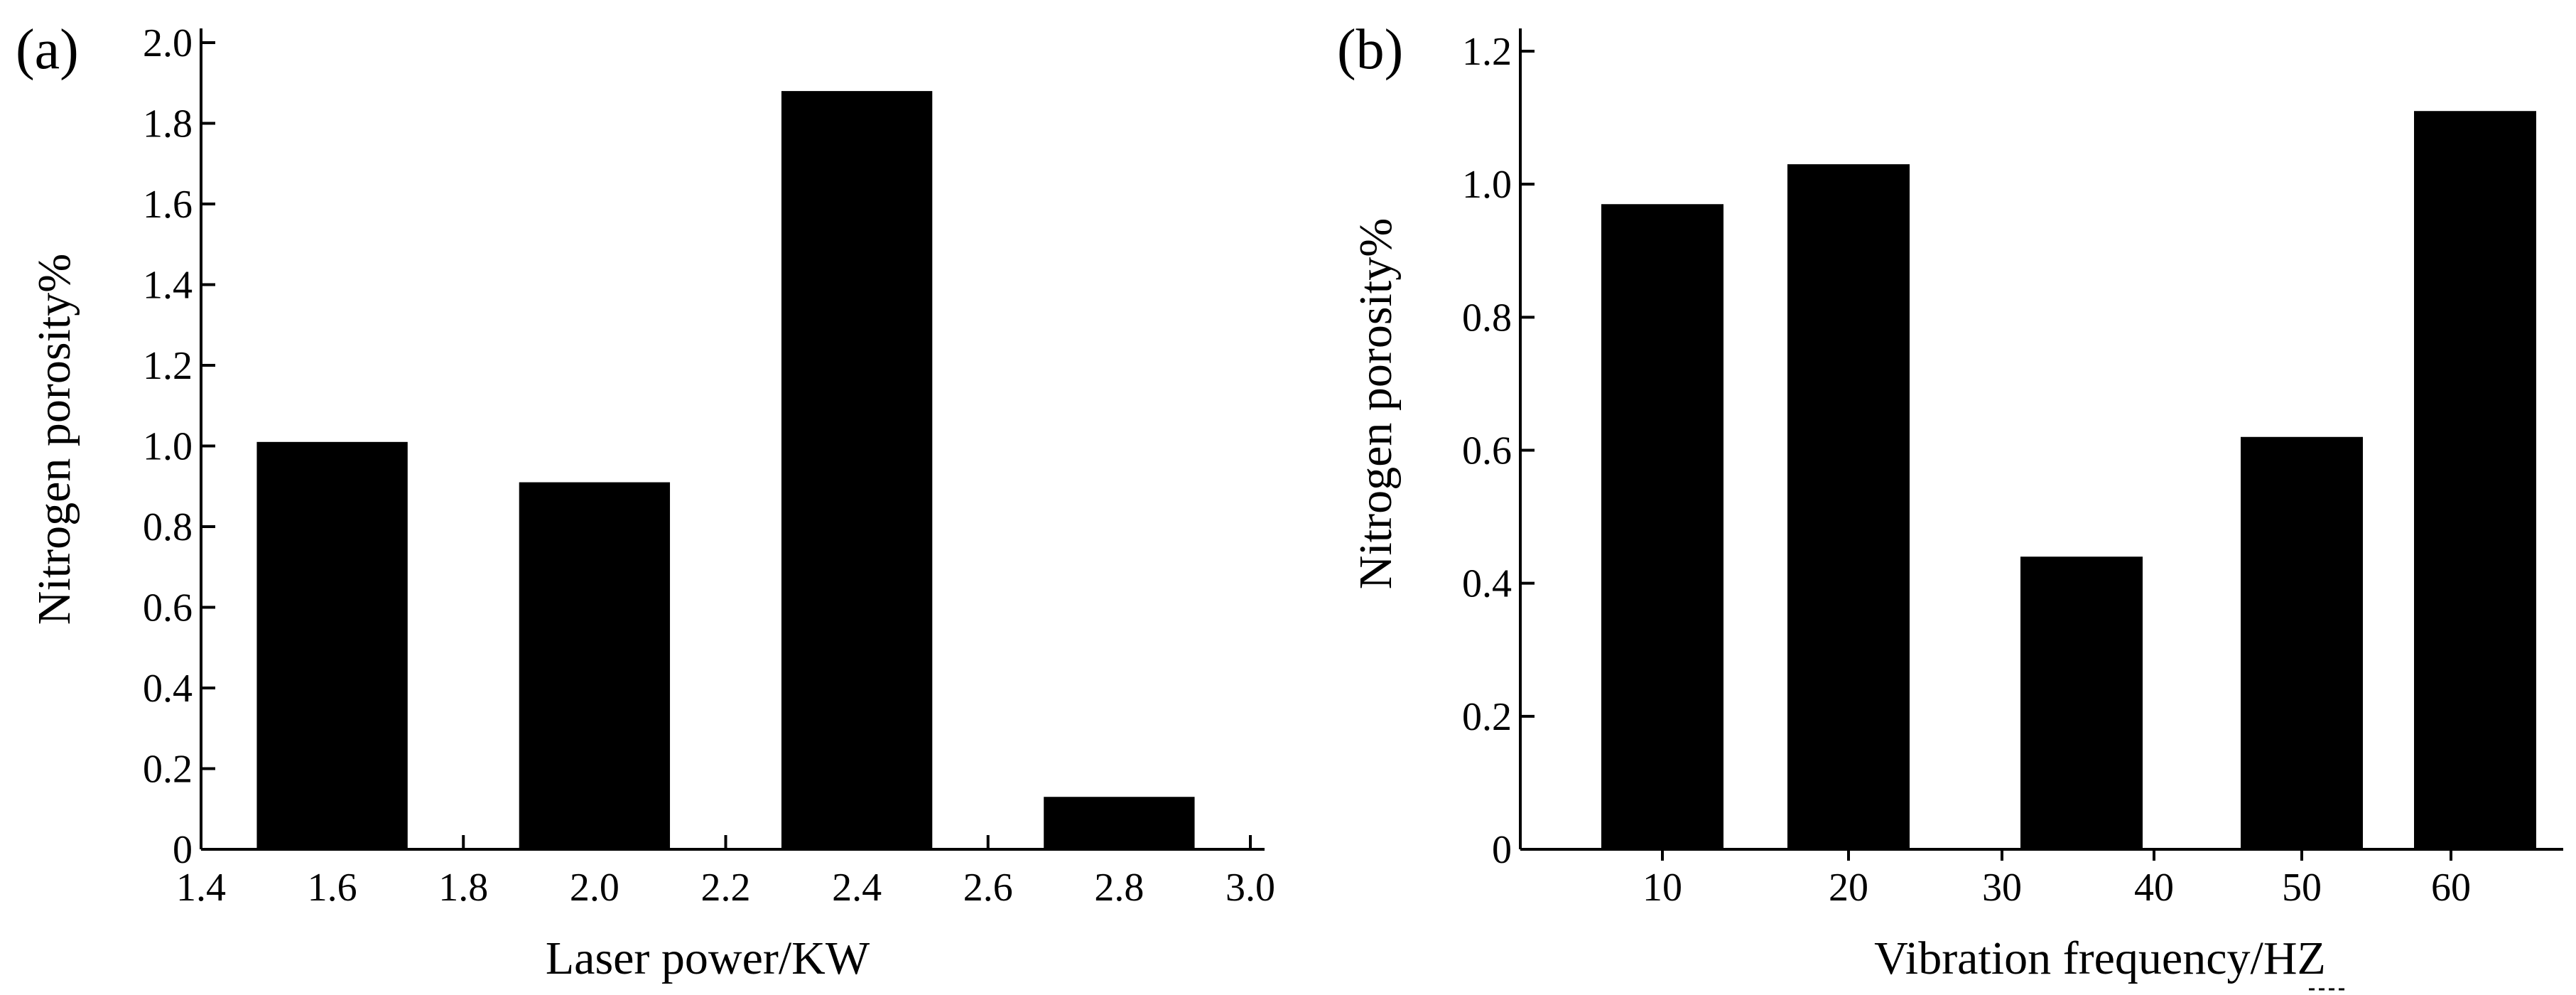  What do you see at coordinates (1376, 404) in the screenshot?
I see `y-axis-title-b: Nitrogen porosity%` at bounding box center [1376, 404].